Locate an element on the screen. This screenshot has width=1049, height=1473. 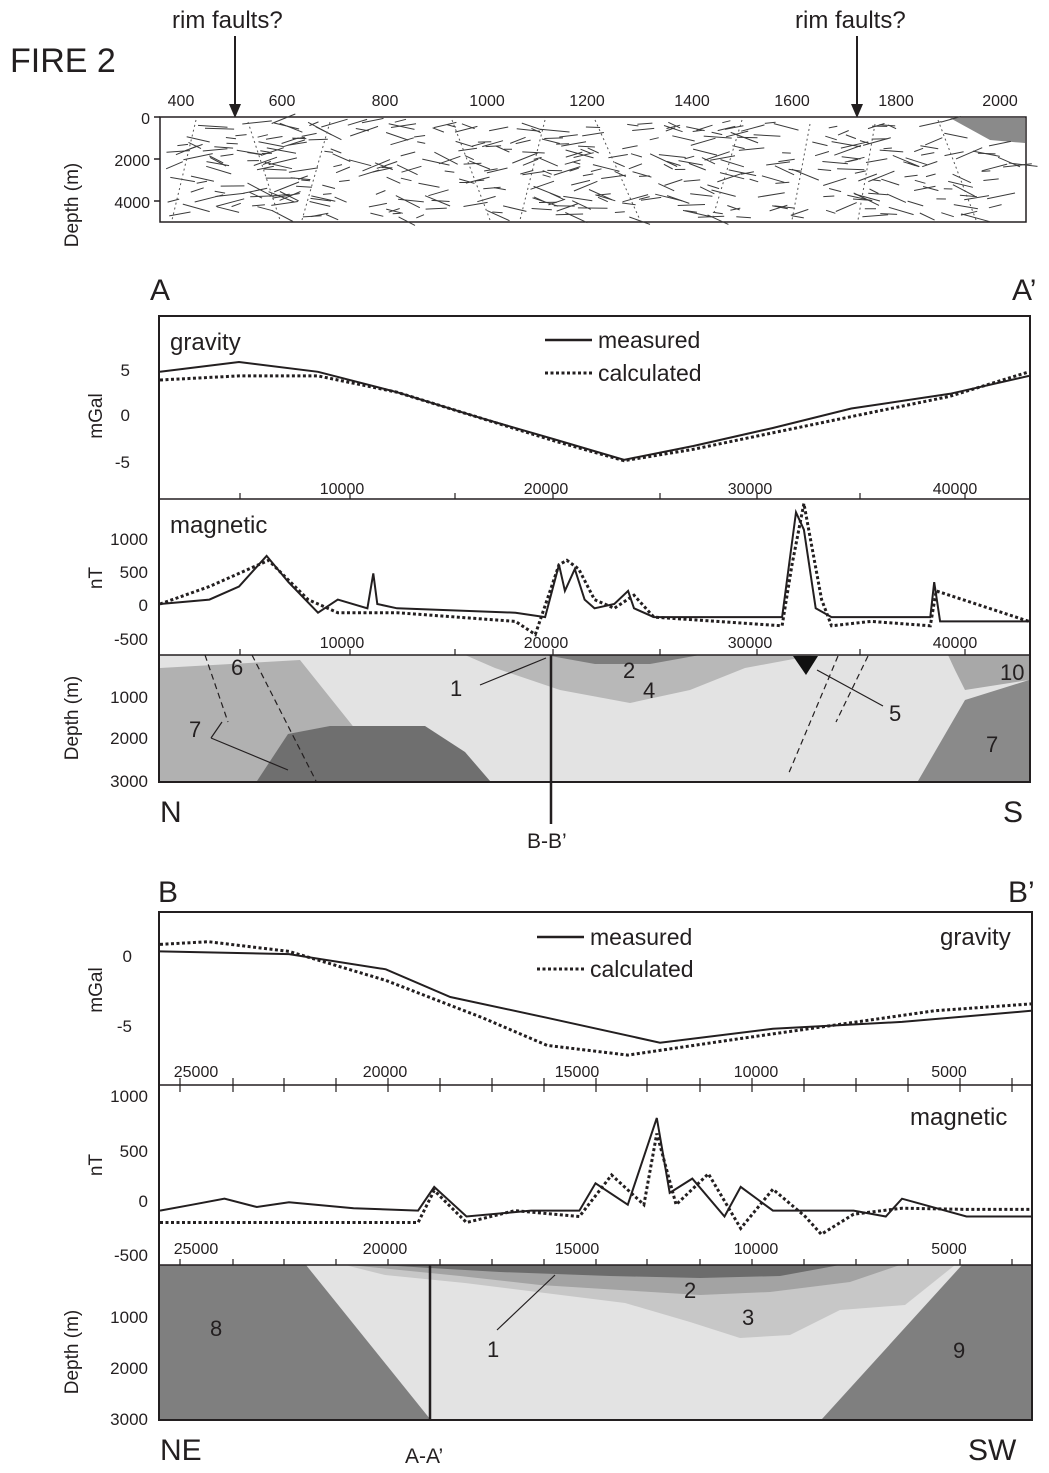
panel-a-magnetic-unit: nT is located at coordinates (96, 578).